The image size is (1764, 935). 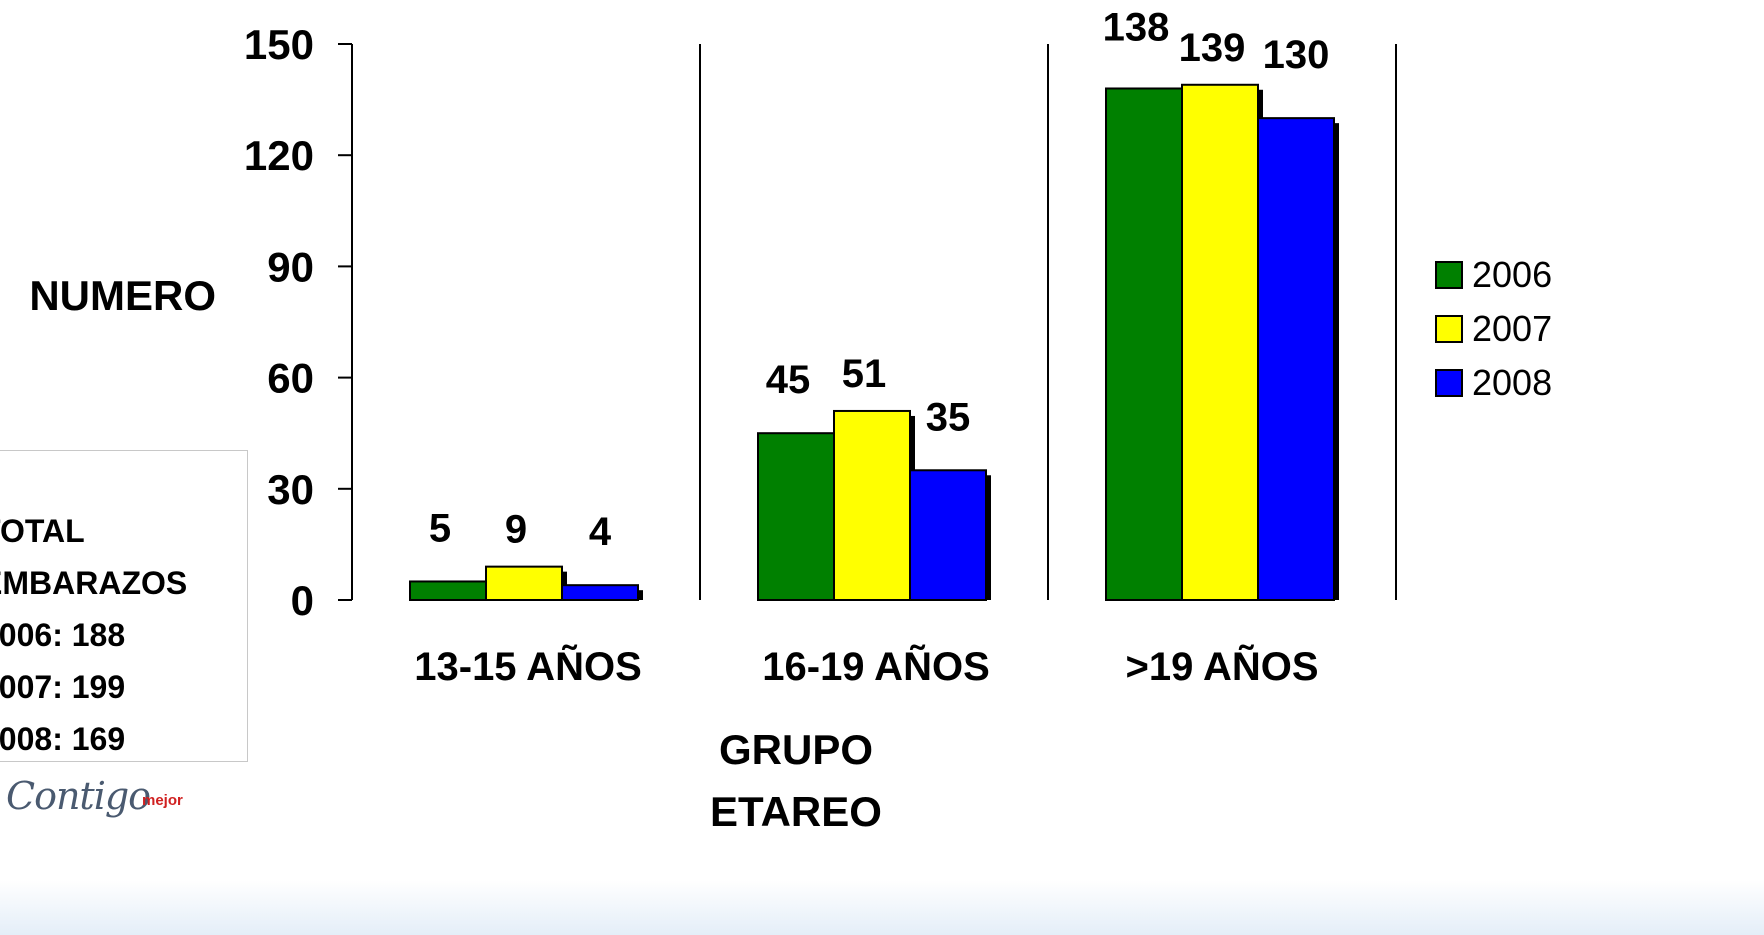 I want to click on y-axis-title: NUMERO, so click(x=122, y=295).